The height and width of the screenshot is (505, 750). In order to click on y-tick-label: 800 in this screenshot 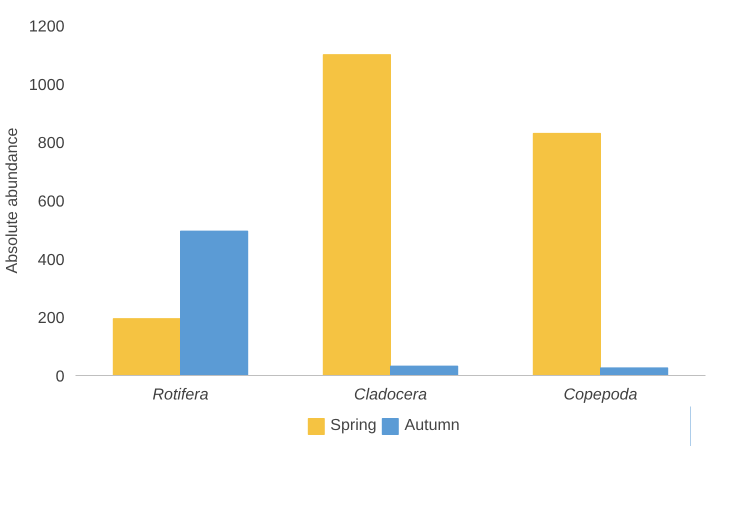, I will do `click(51, 143)`.